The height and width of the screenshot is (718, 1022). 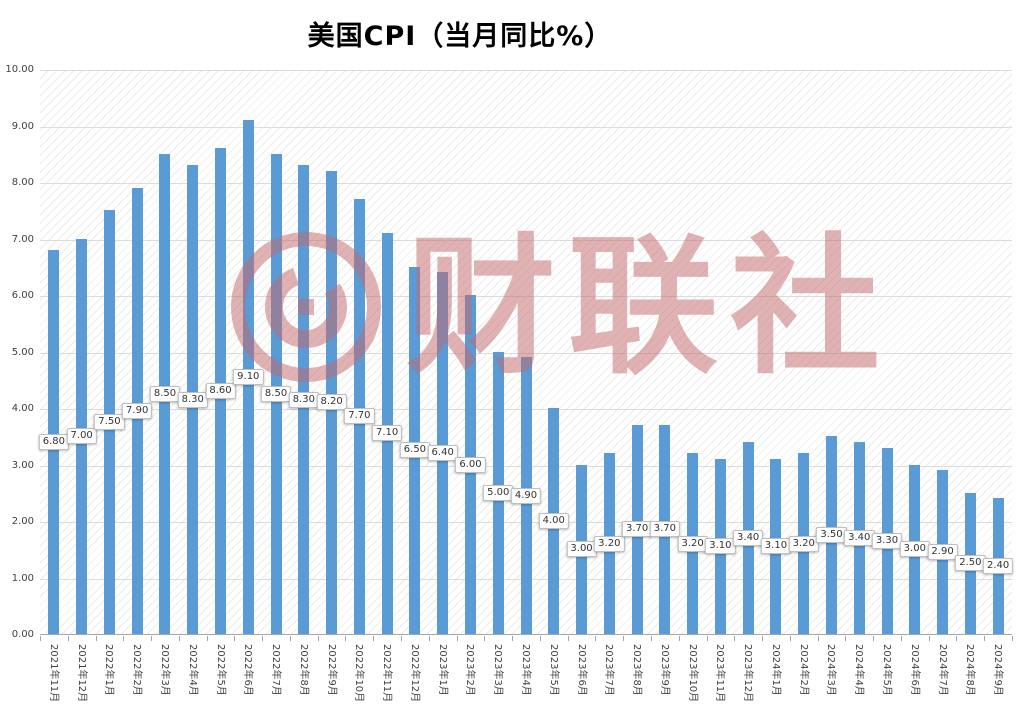 What do you see at coordinates (553, 670) in the screenshot?
I see `x-axis-label: 2023年5月` at bounding box center [553, 670].